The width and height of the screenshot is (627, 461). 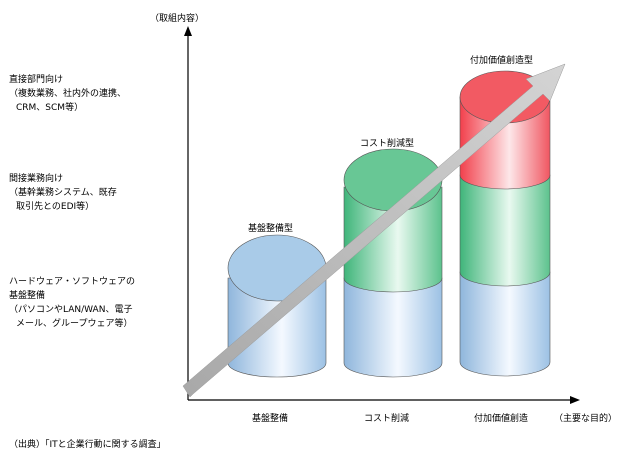 What do you see at coordinates (27, 296) in the screenshot?
I see `y-level-infrastructure-line-2: 基盤整備` at bounding box center [27, 296].